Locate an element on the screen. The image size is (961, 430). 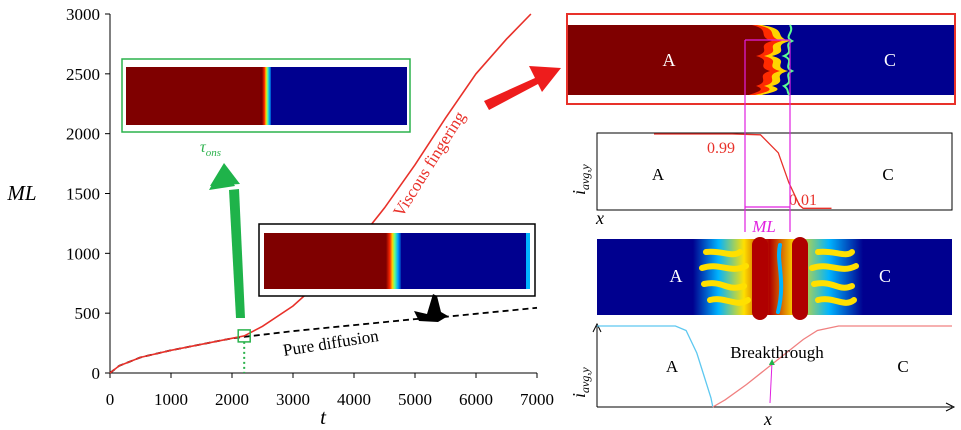
red-profile-curve is located at coordinates (832, 366).